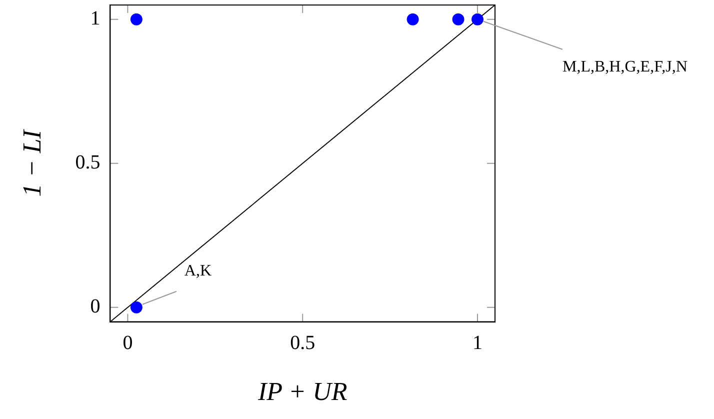  Describe the element at coordinates (198, 271) in the screenshot. I see `annotation: A,K` at that location.